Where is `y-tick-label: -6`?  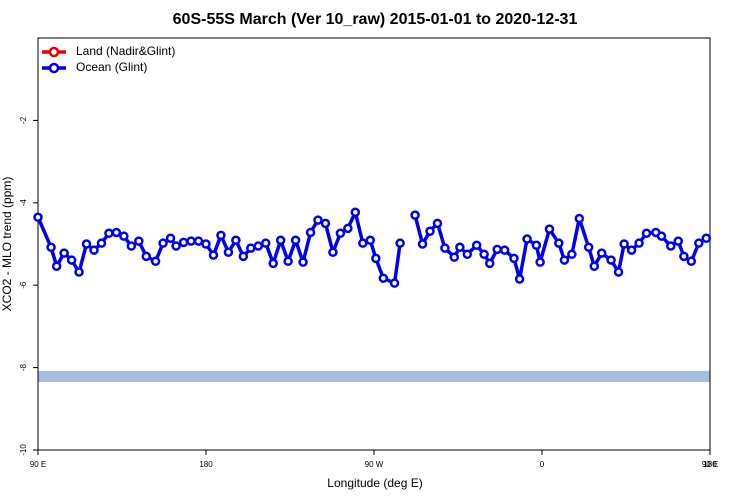
y-tick-label: -6 is located at coordinates (23, 285).